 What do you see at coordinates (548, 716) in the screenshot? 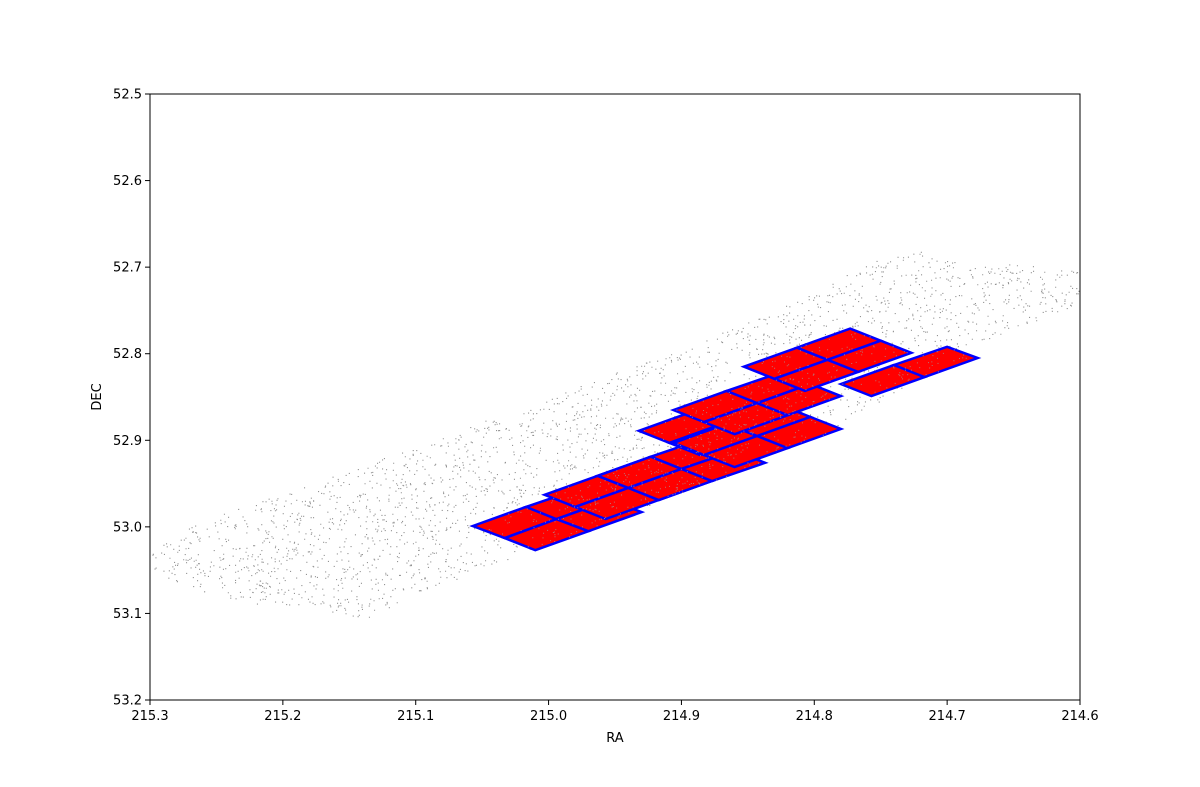
I see `x-tick-label: 215.0` at bounding box center [548, 716].